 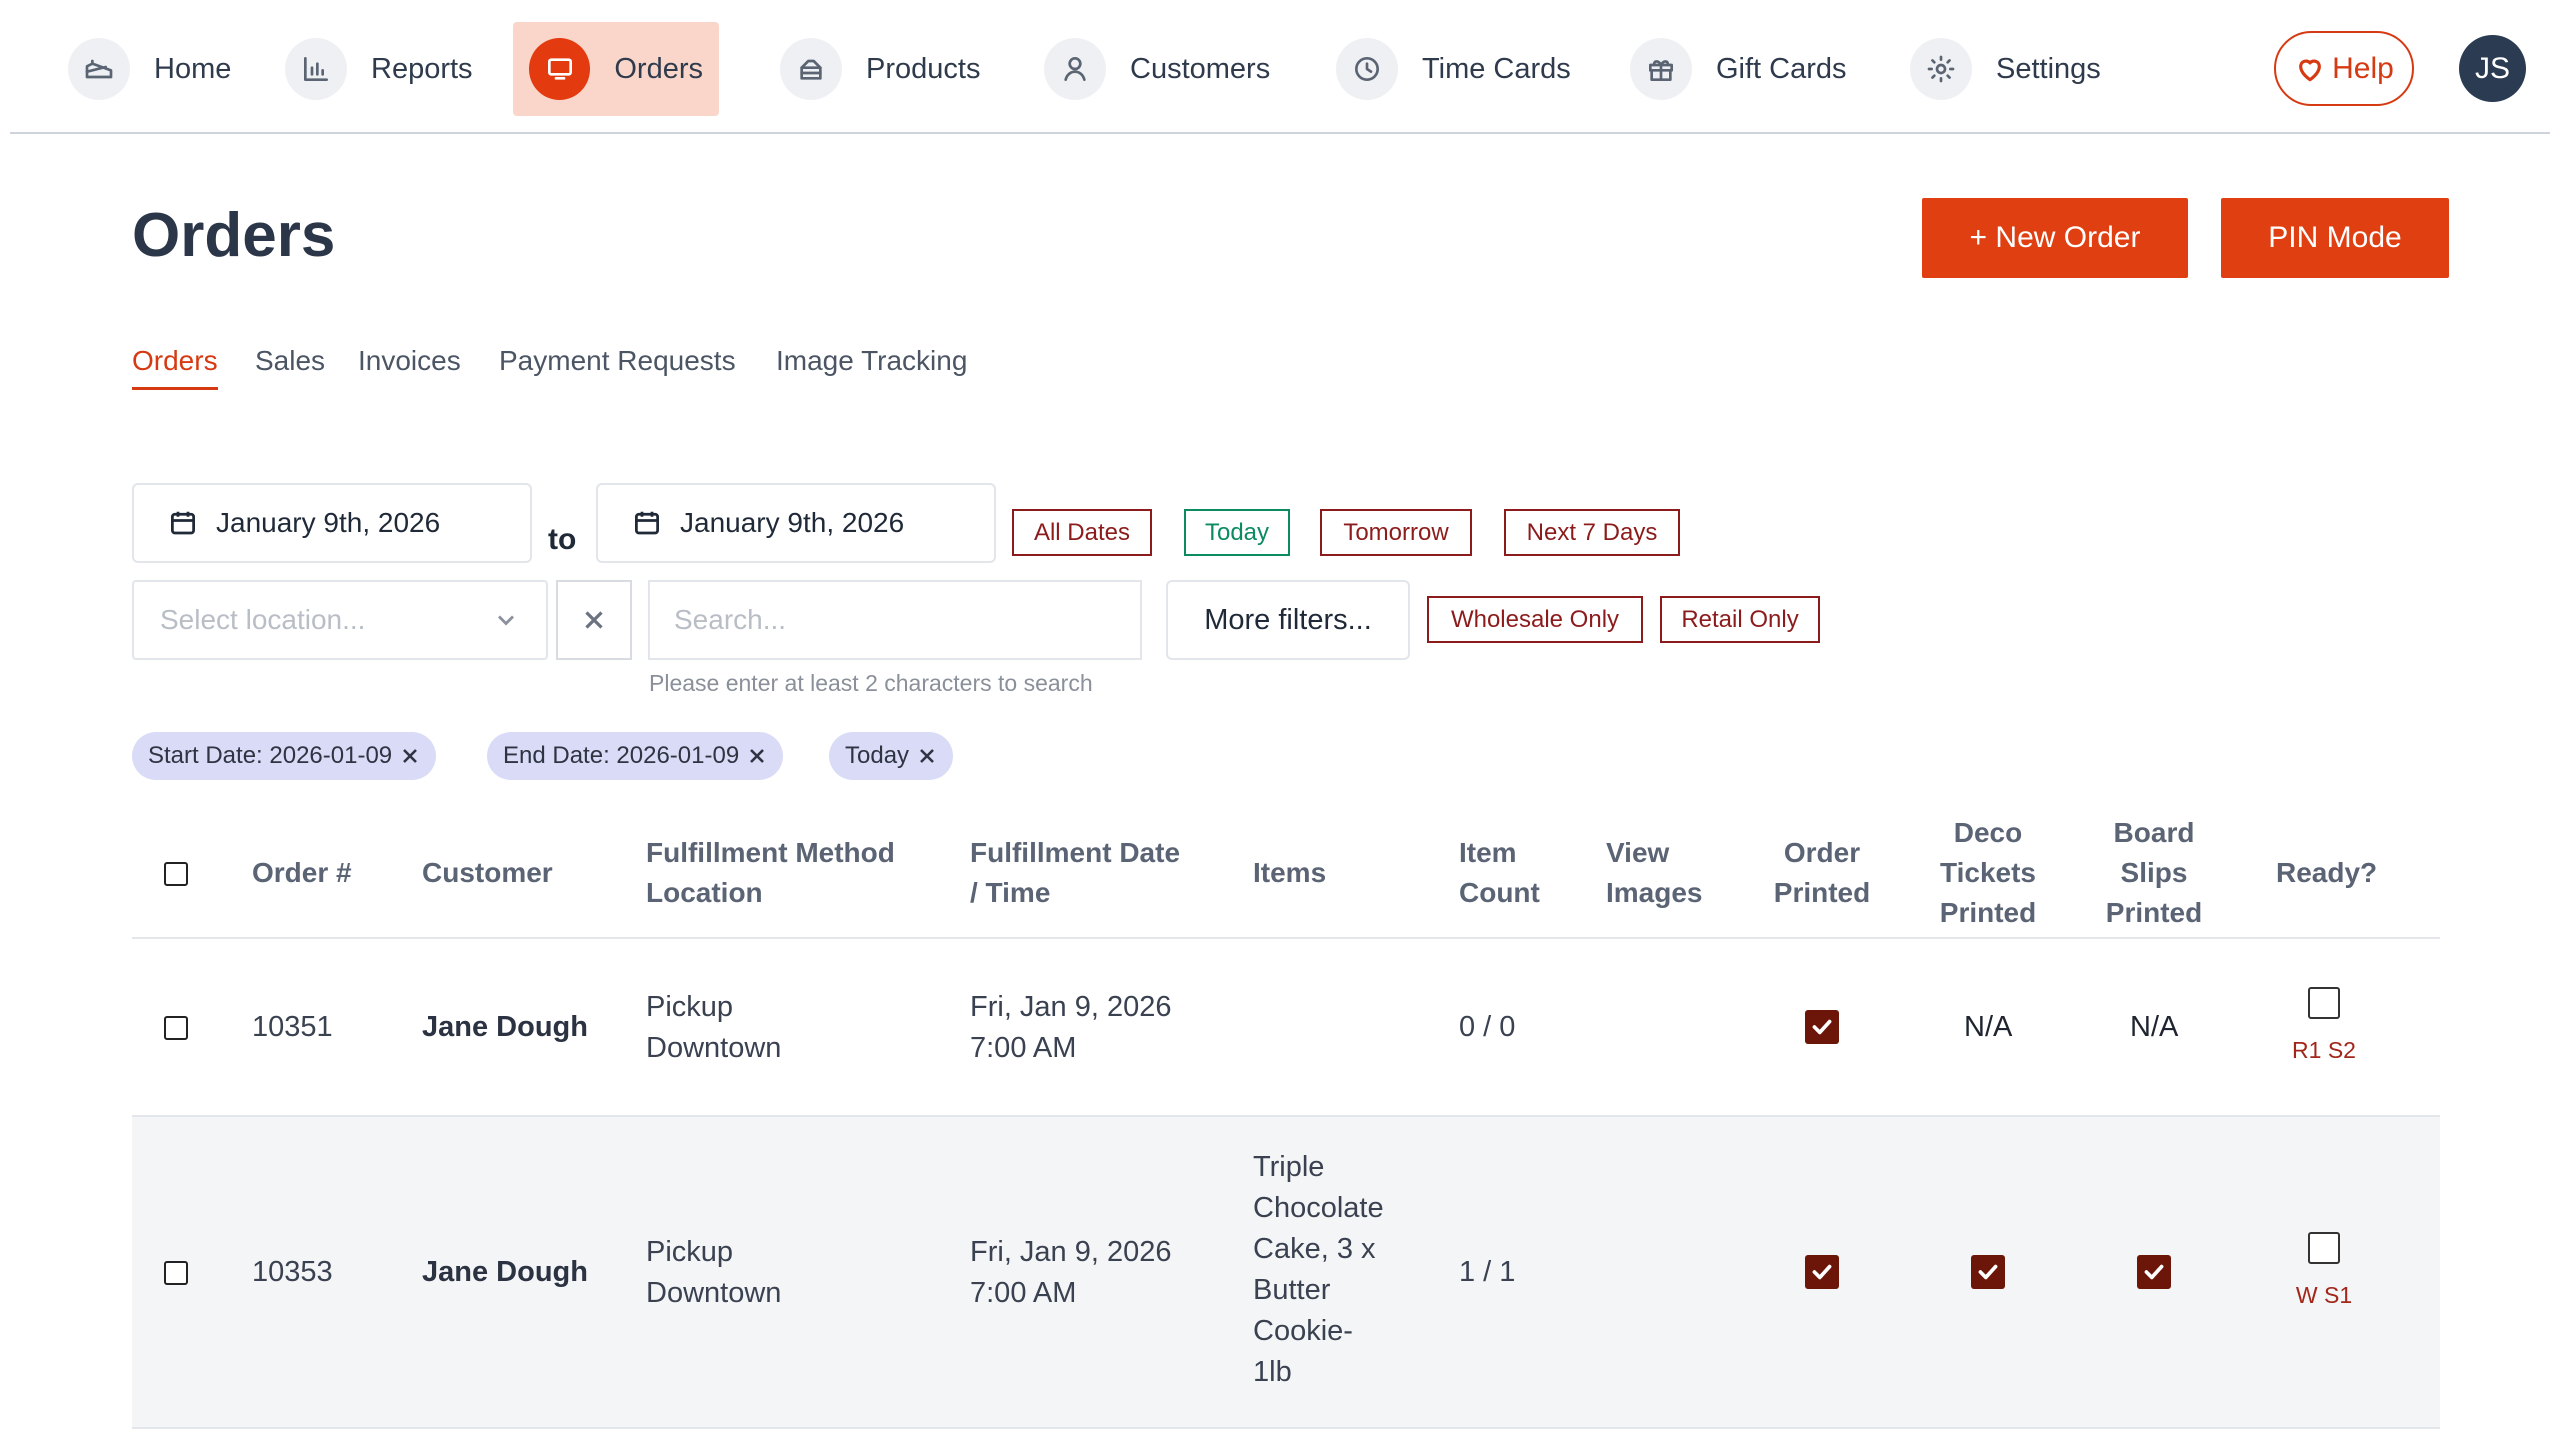 I want to click on select-all-checkbox, so click(x=176, y=874).